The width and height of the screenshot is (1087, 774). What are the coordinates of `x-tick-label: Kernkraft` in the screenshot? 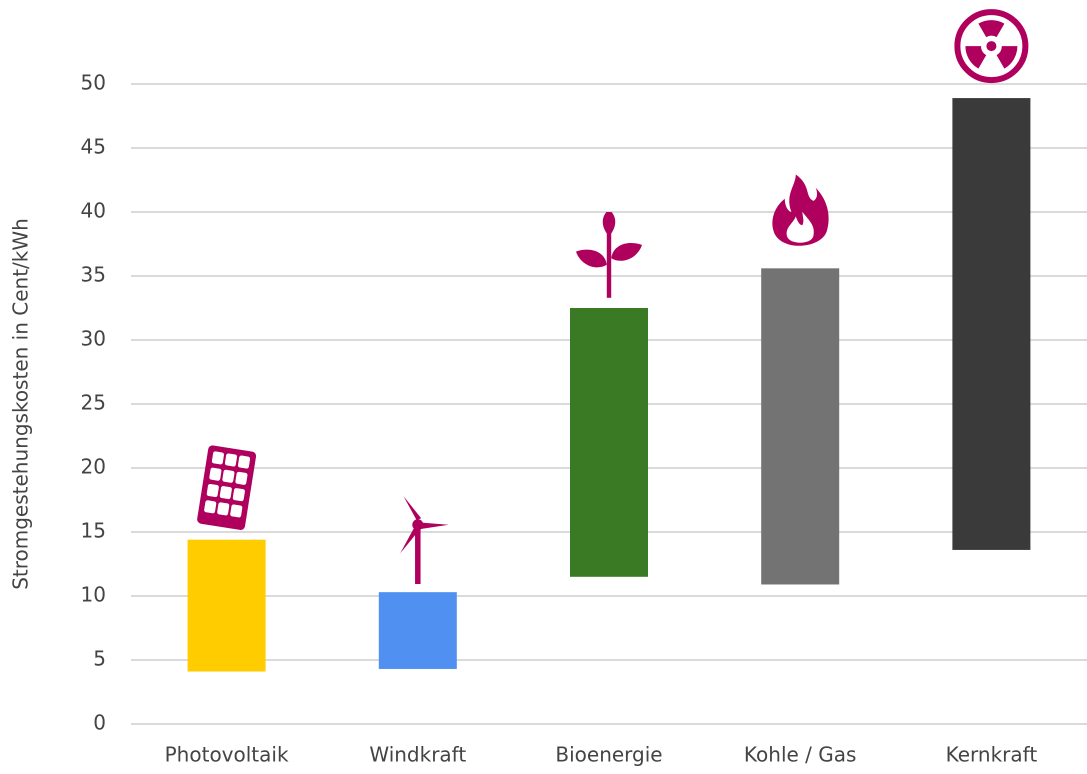 It's located at (992, 755).